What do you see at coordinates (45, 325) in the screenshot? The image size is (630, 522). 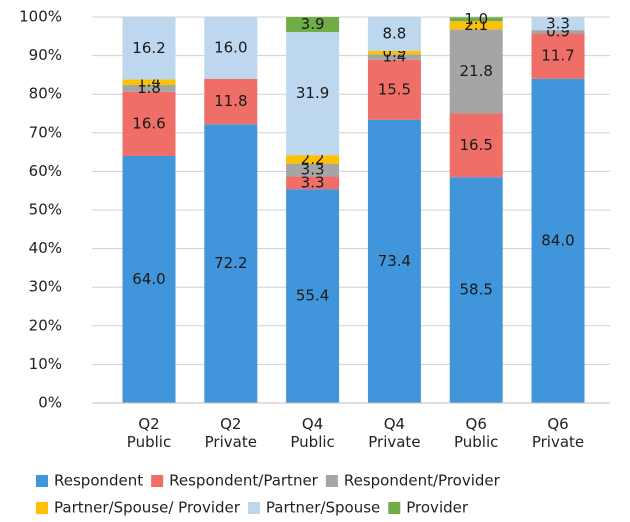 I see `y-tick-label: 20%` at bounding box center [45, 325].